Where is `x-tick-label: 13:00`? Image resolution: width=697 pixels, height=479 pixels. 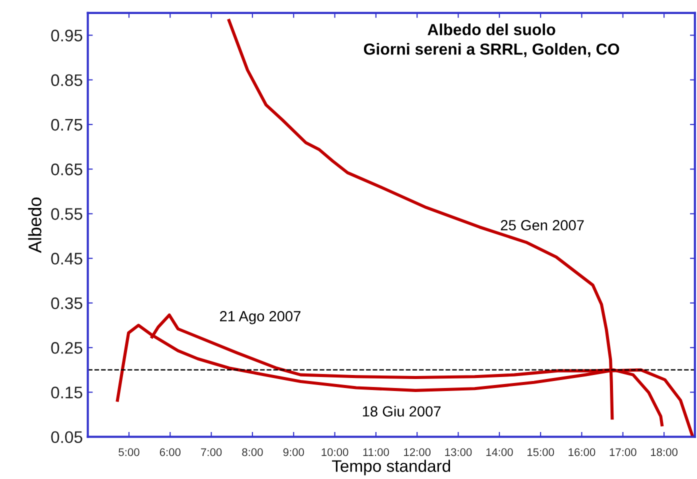
x-tick-label: 13:00 is located at coordinates (458, 452).